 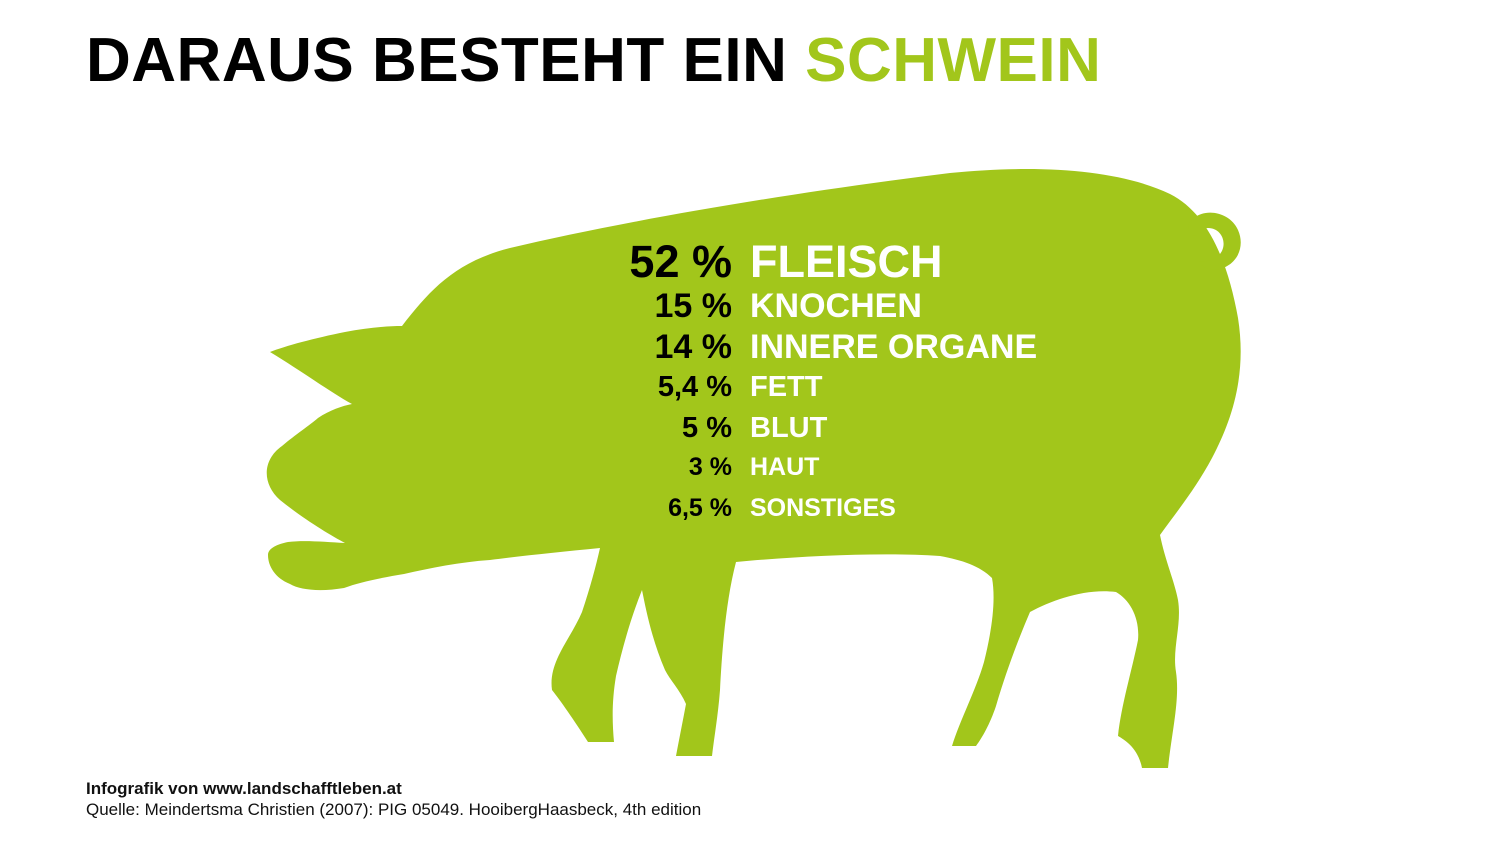 What do you see at coordinates (786, 387) in the screenshot?
I see `stat-label: FETT` at bounding box center [786, 387].